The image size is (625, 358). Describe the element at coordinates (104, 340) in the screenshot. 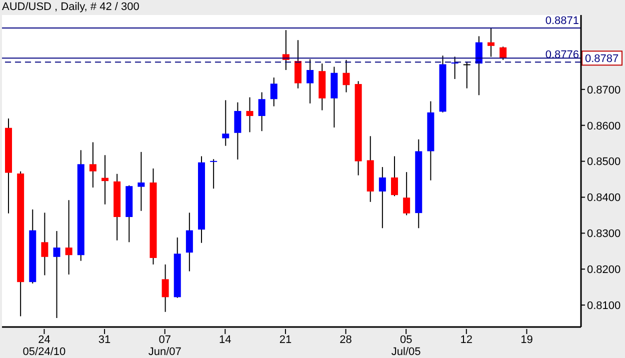

I see `x-tick-label: 31` at that location.